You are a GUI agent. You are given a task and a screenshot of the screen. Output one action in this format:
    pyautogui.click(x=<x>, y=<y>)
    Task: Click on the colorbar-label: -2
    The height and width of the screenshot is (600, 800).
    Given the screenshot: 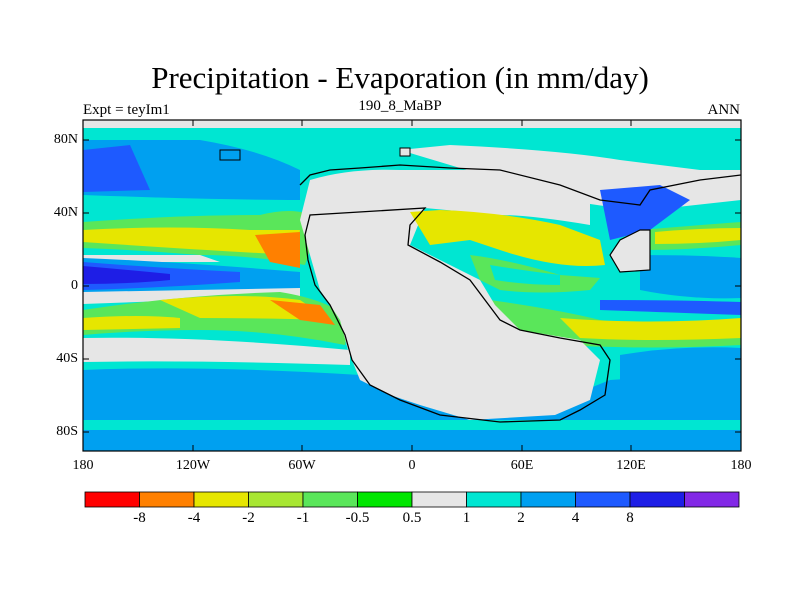 What is the action you would take?
    pyautogui.click(x=248, y=518)
    